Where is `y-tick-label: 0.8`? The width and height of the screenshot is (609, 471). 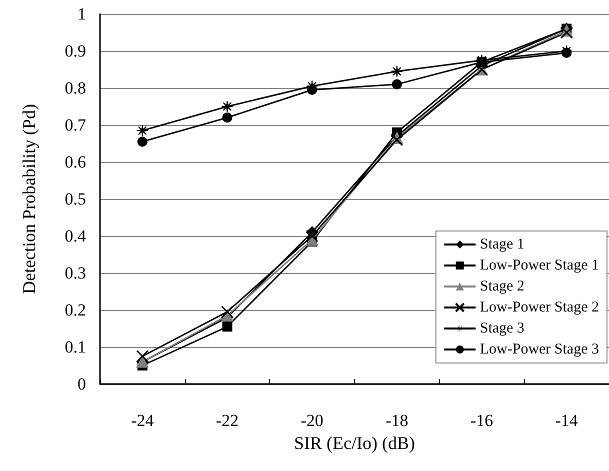
y-tick-label: 0.8 is located at coordinates (75, 88).